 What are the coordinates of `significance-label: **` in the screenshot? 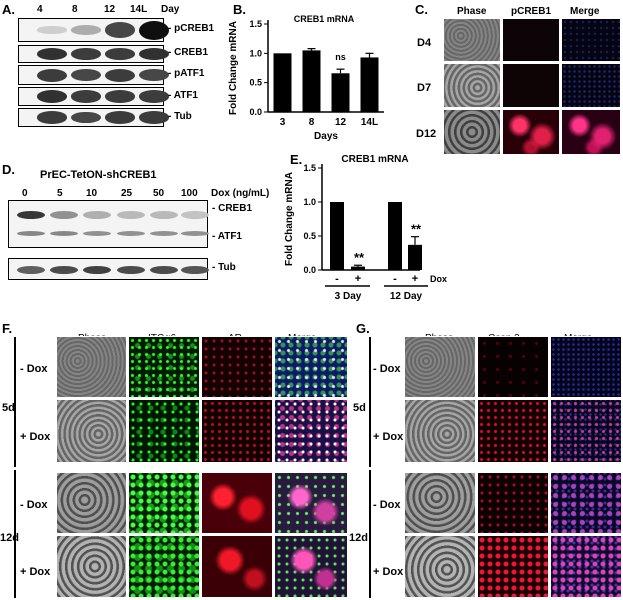 It's located at (359, 257).